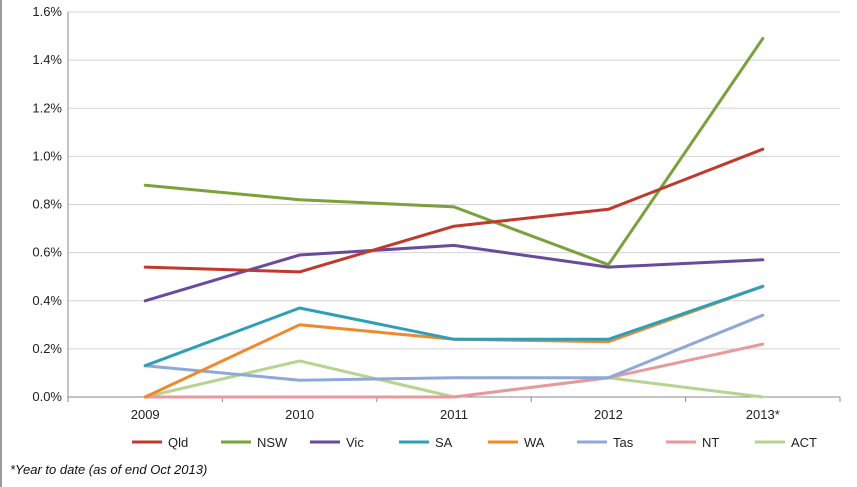 This screenshot has height=487, width=857. What do you see at coordinates (444, 442) in the screenshot?
I see `legend-label-sa: SA` at bounding box center [444, 442].